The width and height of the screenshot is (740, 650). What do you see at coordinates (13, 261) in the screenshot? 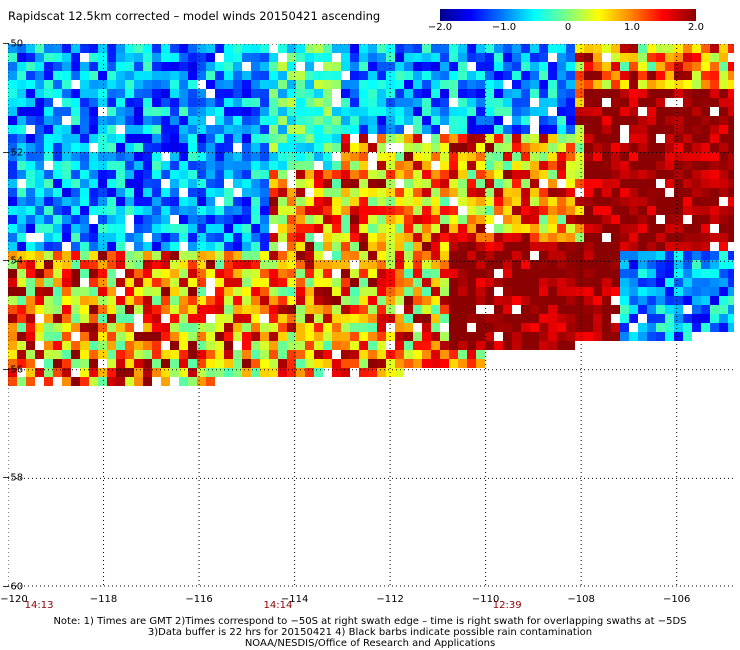
I see `latitude-tick-label: −54` at bounding box center [13, 261].